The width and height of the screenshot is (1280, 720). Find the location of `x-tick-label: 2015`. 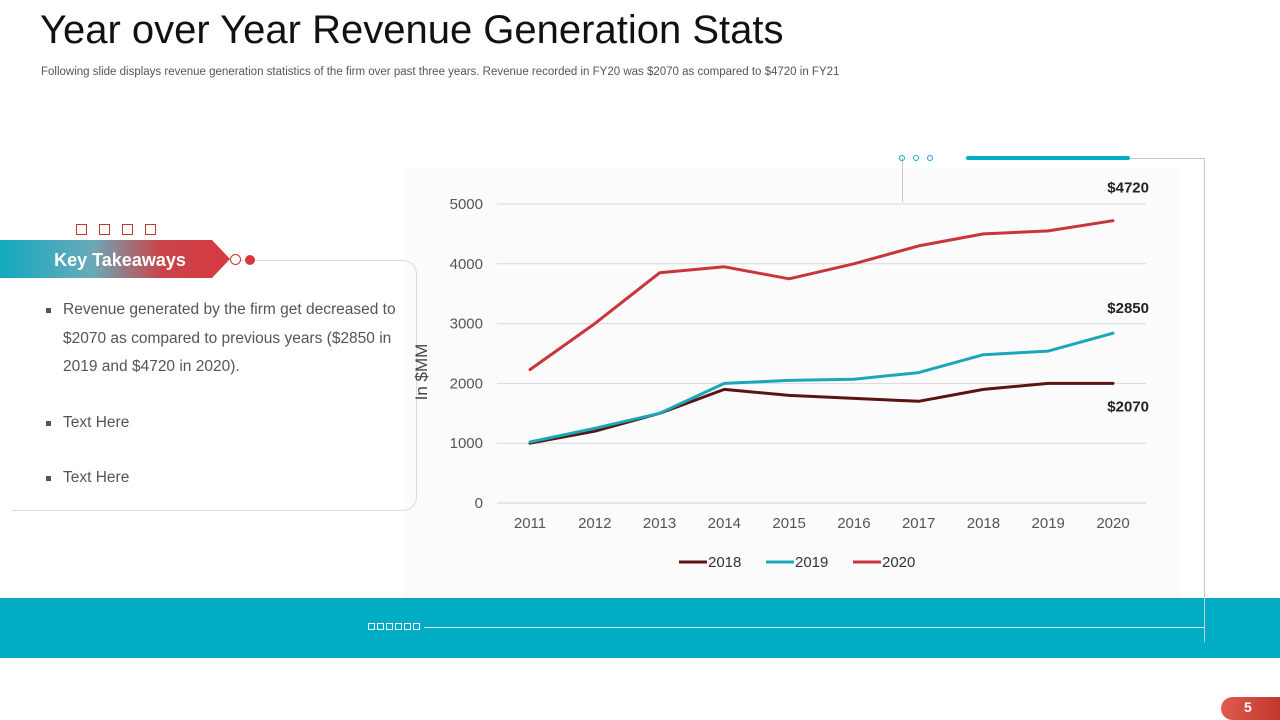

x-tick-label: 2015 is located at coordinates (788, 523).